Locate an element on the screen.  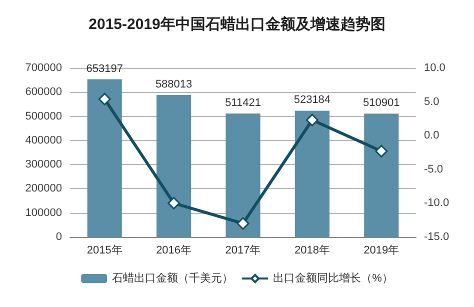
y2-tick-label: 5.0 is located at coordinates (432, 102).